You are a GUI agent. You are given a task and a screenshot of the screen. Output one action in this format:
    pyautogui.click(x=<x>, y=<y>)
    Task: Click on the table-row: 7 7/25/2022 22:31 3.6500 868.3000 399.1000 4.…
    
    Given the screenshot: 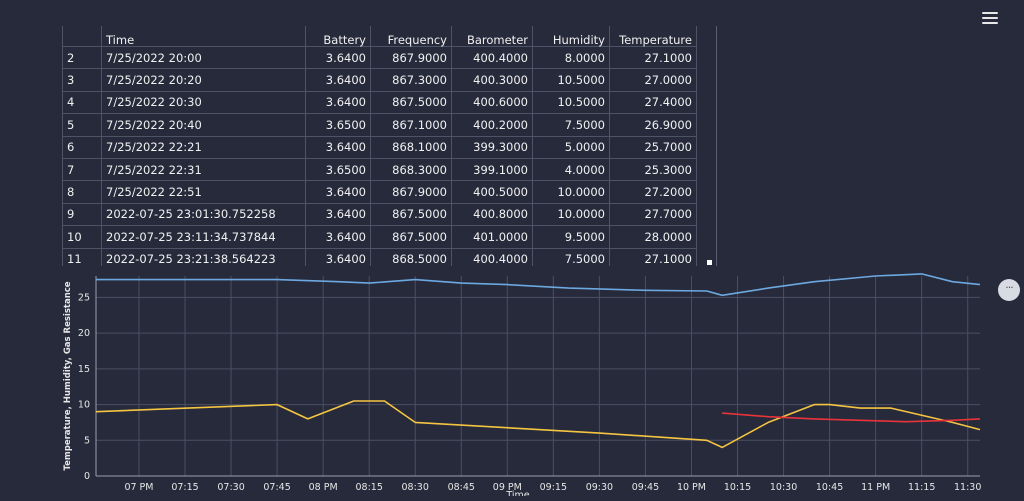 What is the action you would take?
    pyautogui.click(x=379, y=169)
    